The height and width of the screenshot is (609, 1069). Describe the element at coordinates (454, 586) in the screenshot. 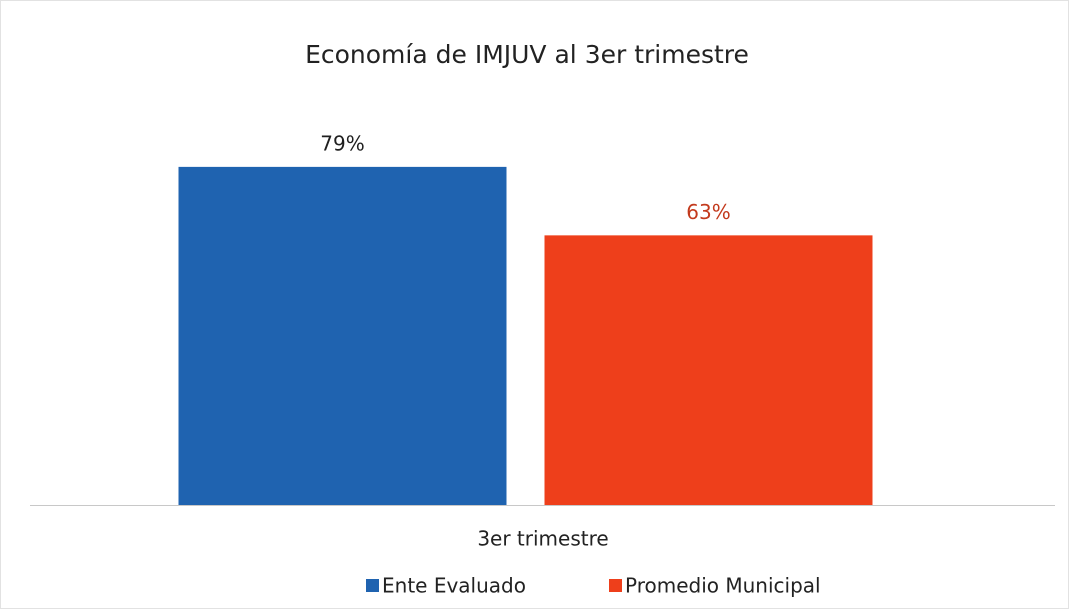

I see `legend-label: Ente Evaluado` at that location.